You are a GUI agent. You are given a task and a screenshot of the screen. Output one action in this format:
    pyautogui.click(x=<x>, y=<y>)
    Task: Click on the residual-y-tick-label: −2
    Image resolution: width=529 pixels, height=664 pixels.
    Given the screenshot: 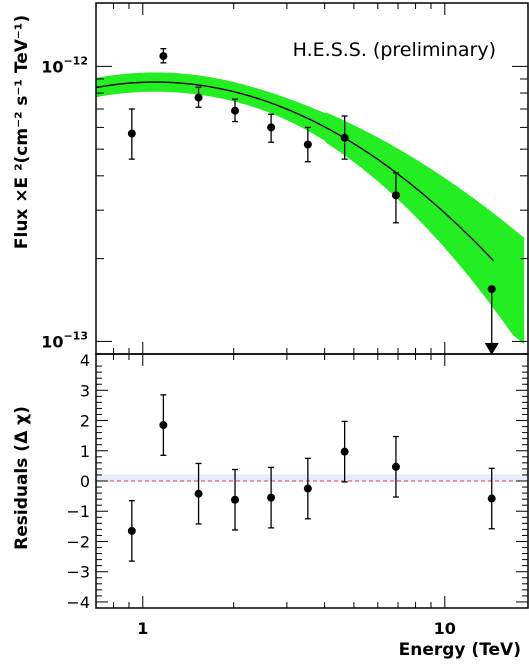 What is the action you would take?
    pyautogui.click(x=78, y=541)
    